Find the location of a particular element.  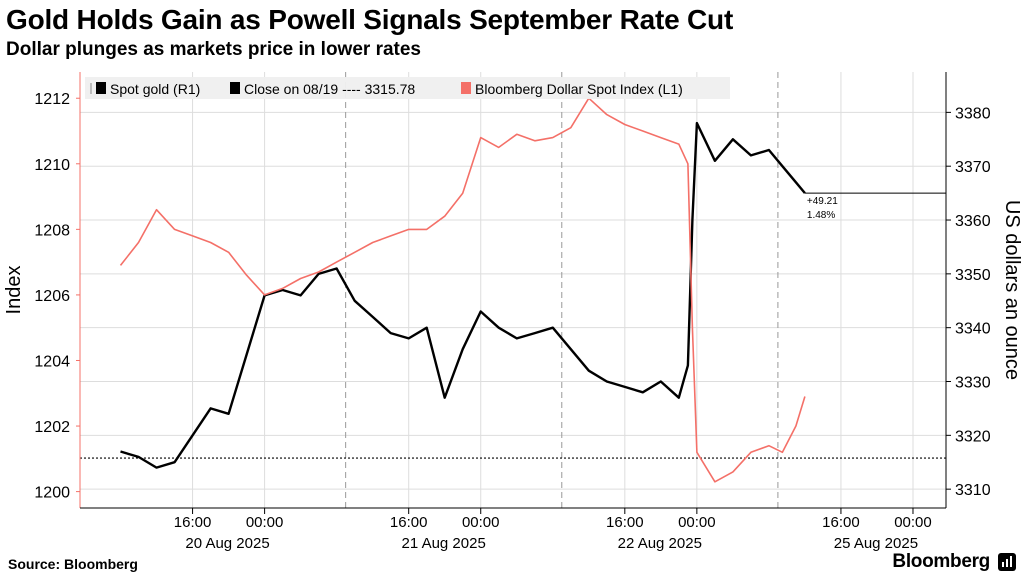

y-left-tick-label: 1200 is located at coordinates (52, 493).